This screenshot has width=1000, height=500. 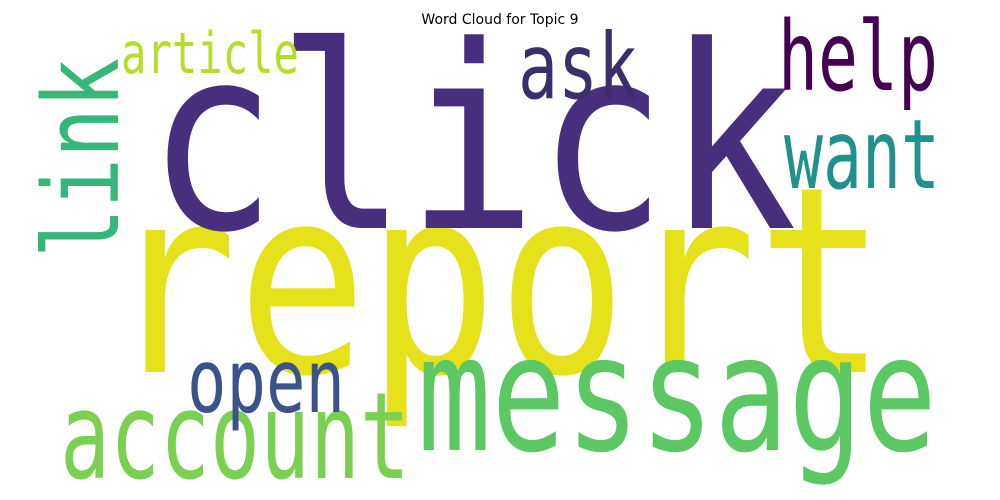 I want to click on word-open: open, so click(x=266, y=383).